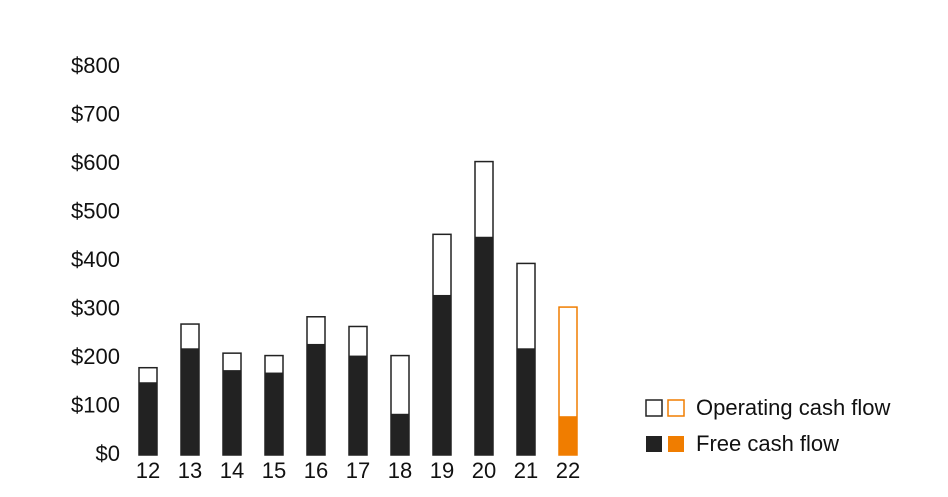  I want to click on y-tick-label: $600, so click(95, 162).